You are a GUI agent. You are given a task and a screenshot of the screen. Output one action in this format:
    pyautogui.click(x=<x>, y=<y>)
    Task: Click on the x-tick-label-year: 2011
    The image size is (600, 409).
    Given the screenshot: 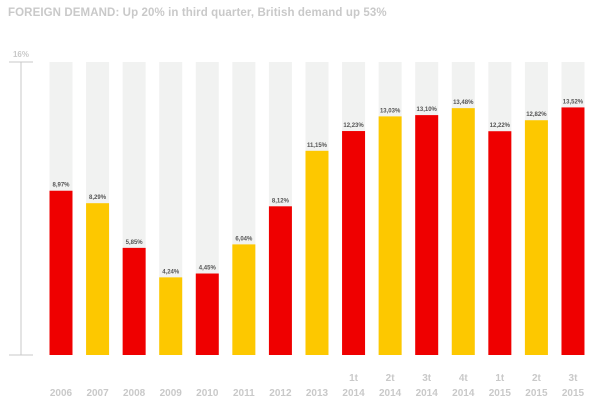 What is the action you would take?
    pyautogui.click(x=244, y=393)
    